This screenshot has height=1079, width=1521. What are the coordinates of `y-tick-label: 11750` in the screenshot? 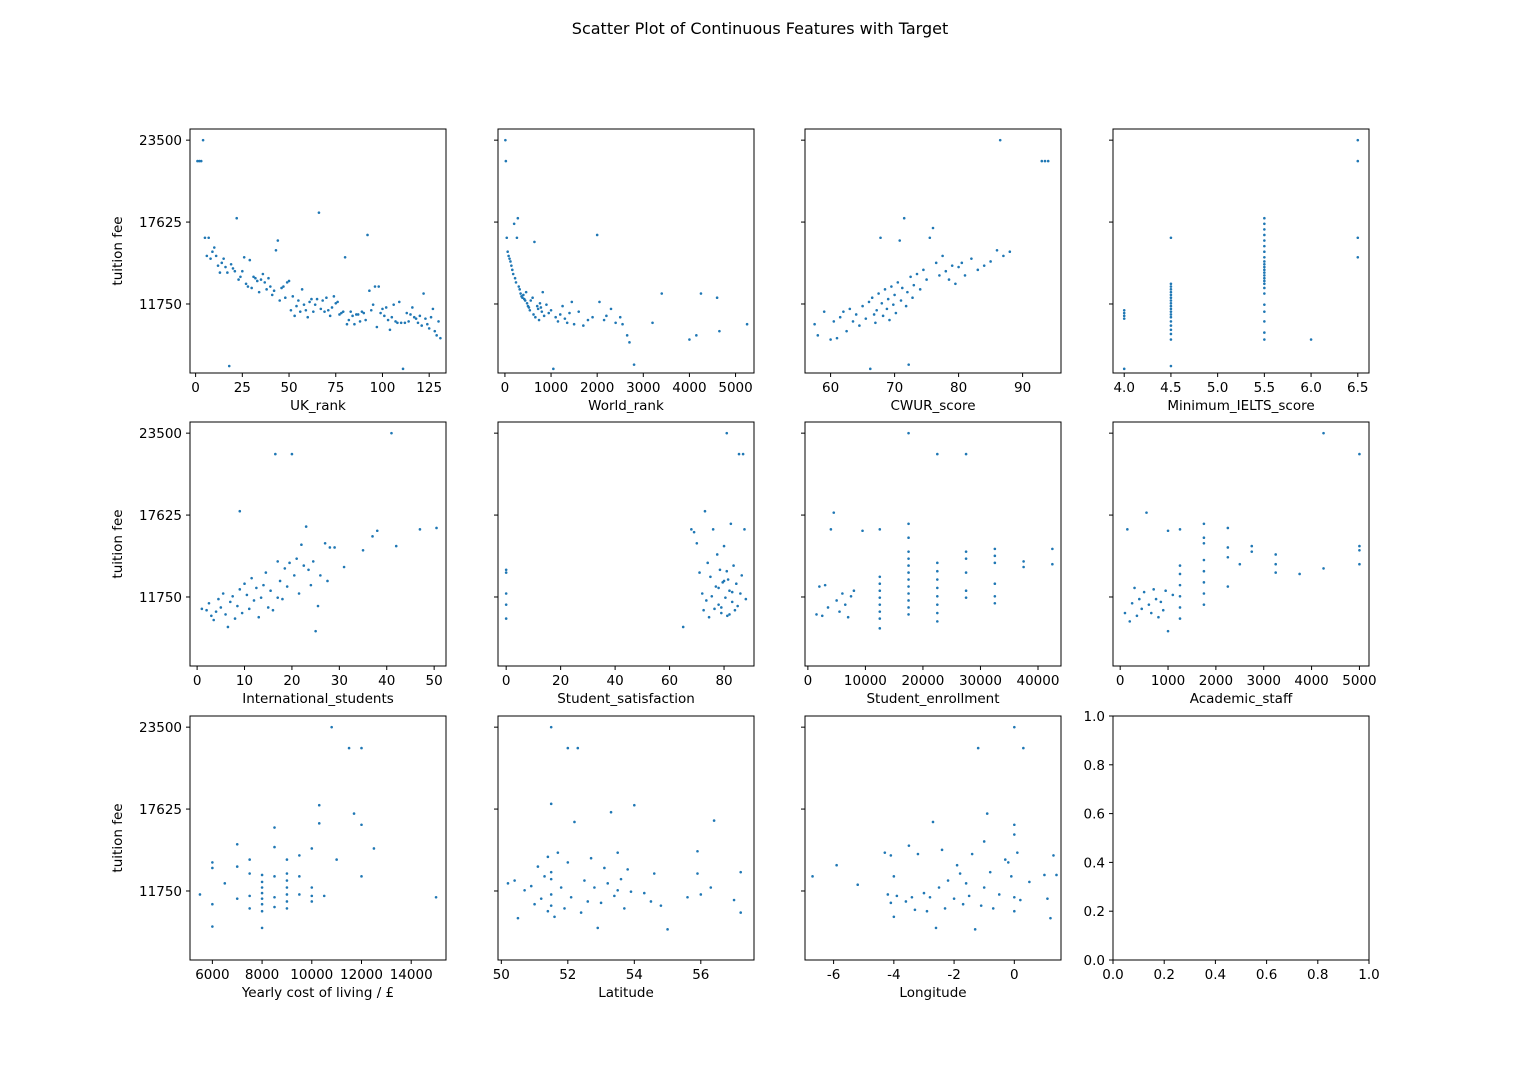 It's located at (160, 598).